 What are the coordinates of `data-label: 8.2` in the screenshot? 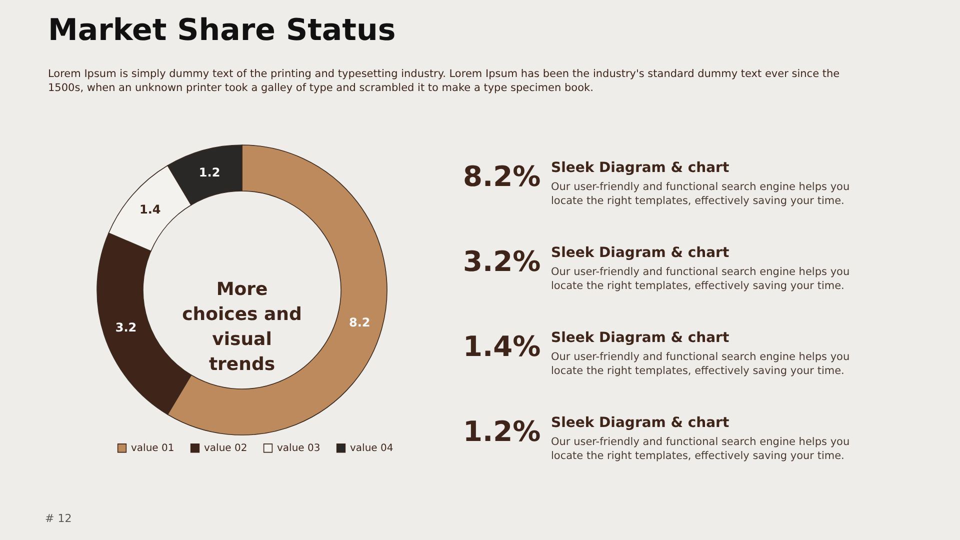 It's located at (359, 322).